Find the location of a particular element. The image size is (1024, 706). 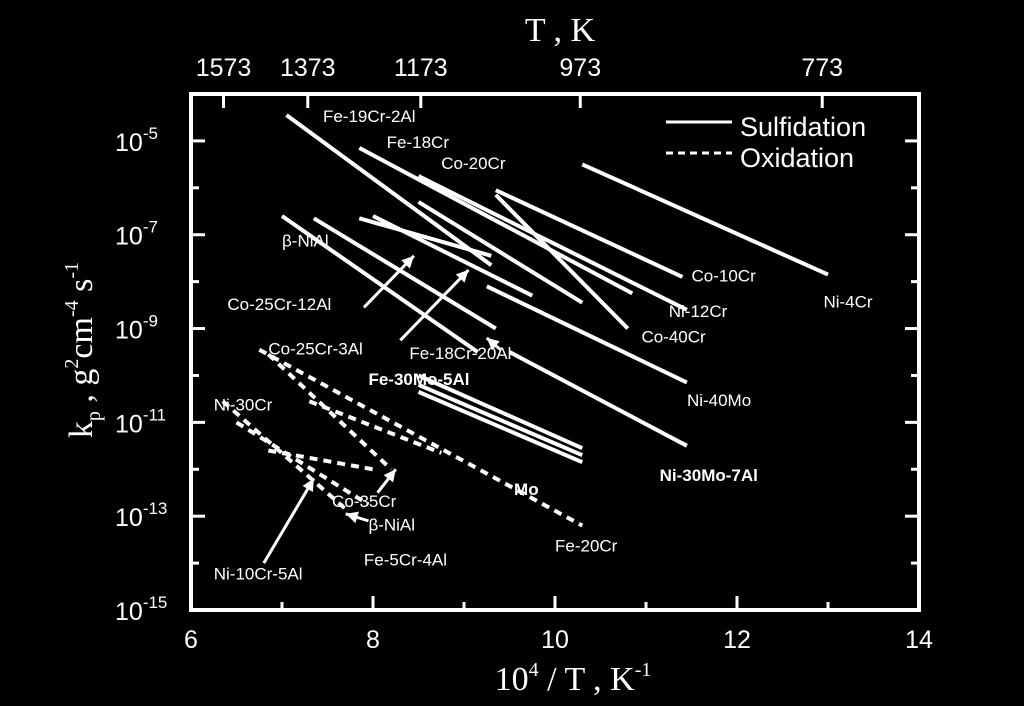

series-label: Fe-19Cr-2Al is located at coordinates (369, 116).